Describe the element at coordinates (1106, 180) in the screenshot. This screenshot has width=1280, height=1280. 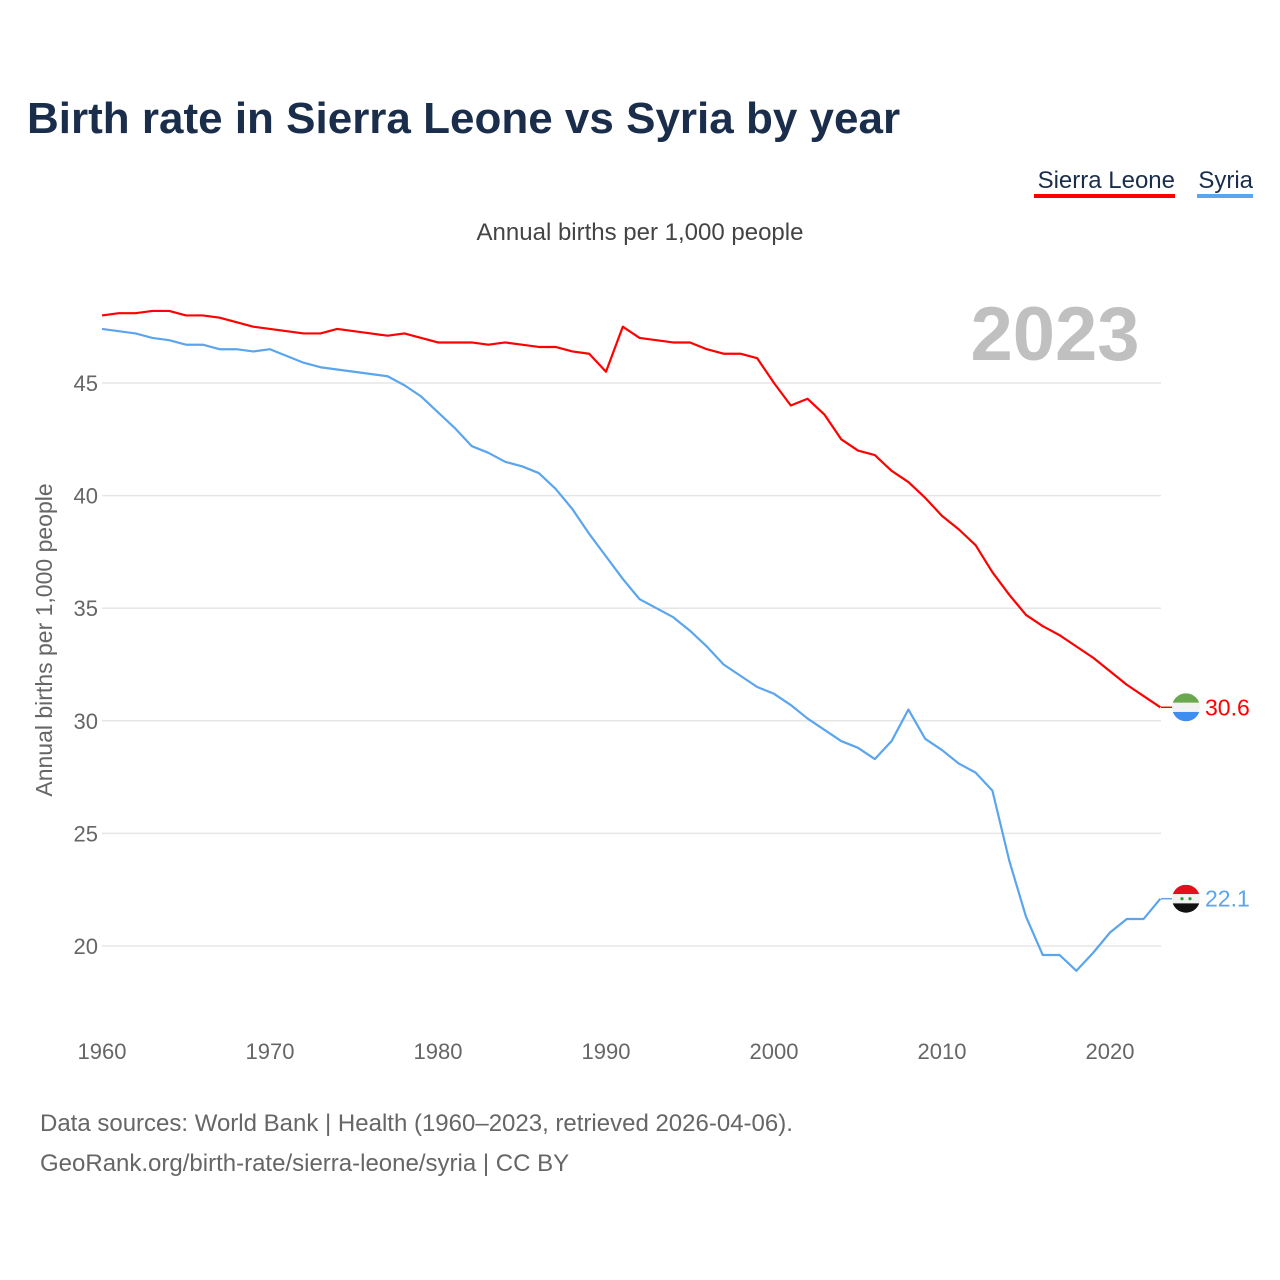
I see `legend-sierra-leone: Sierra Leone` at that location.